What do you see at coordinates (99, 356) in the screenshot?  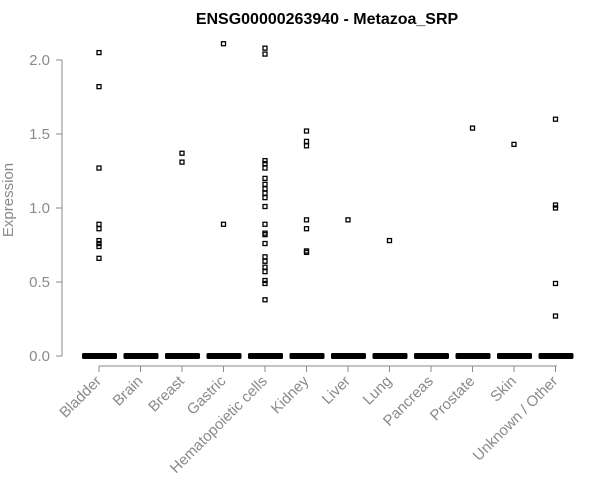 I see `zero-cluster-bladder` at bounding box center [99, 356].